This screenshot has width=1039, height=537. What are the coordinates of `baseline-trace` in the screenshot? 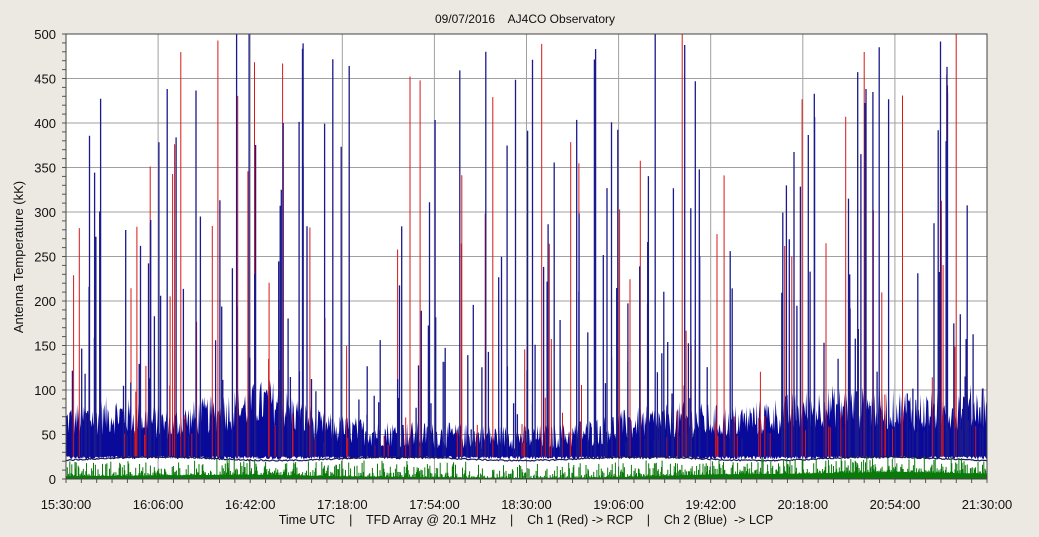 It's located at (526, 458).